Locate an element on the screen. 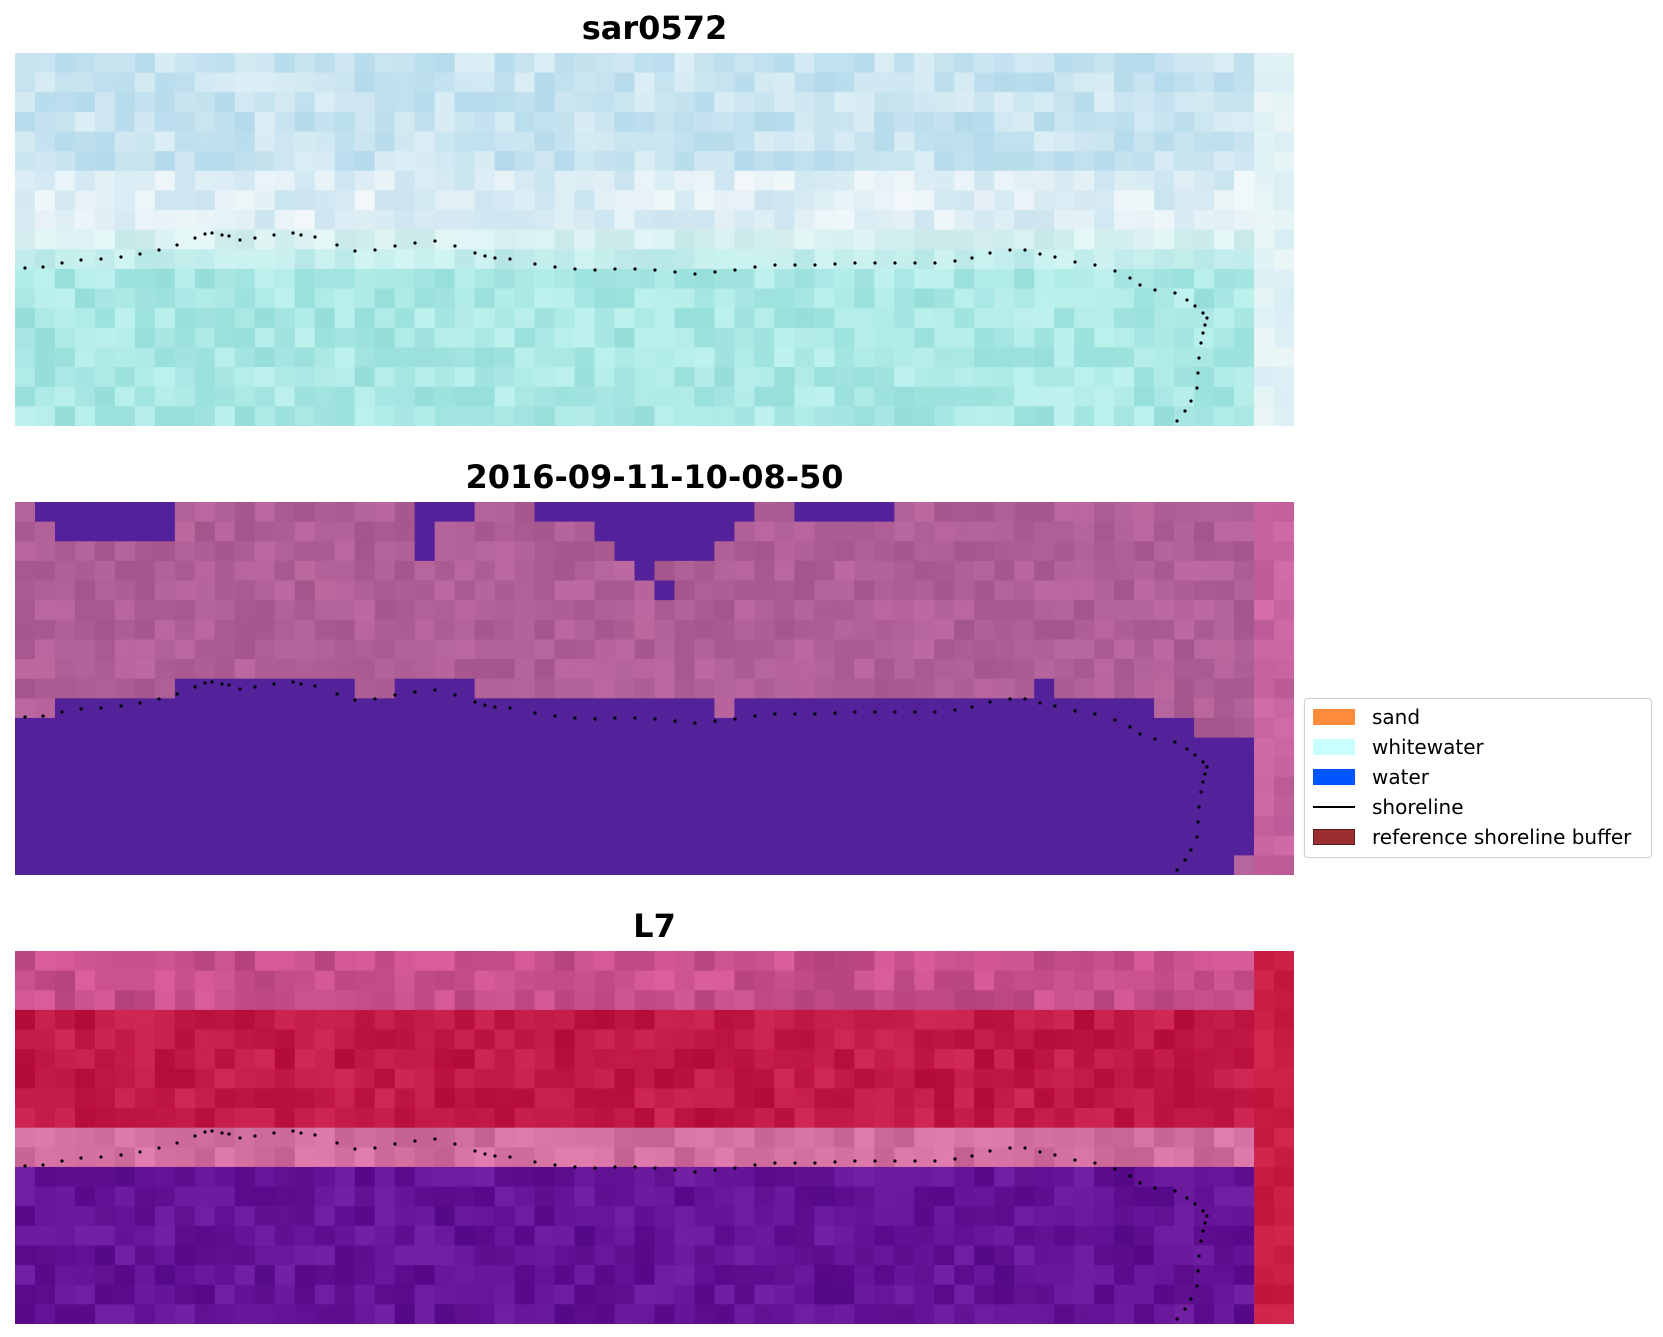 The image size is (1663, 1337). legend-label: water is located at coordinates (1400, 777).